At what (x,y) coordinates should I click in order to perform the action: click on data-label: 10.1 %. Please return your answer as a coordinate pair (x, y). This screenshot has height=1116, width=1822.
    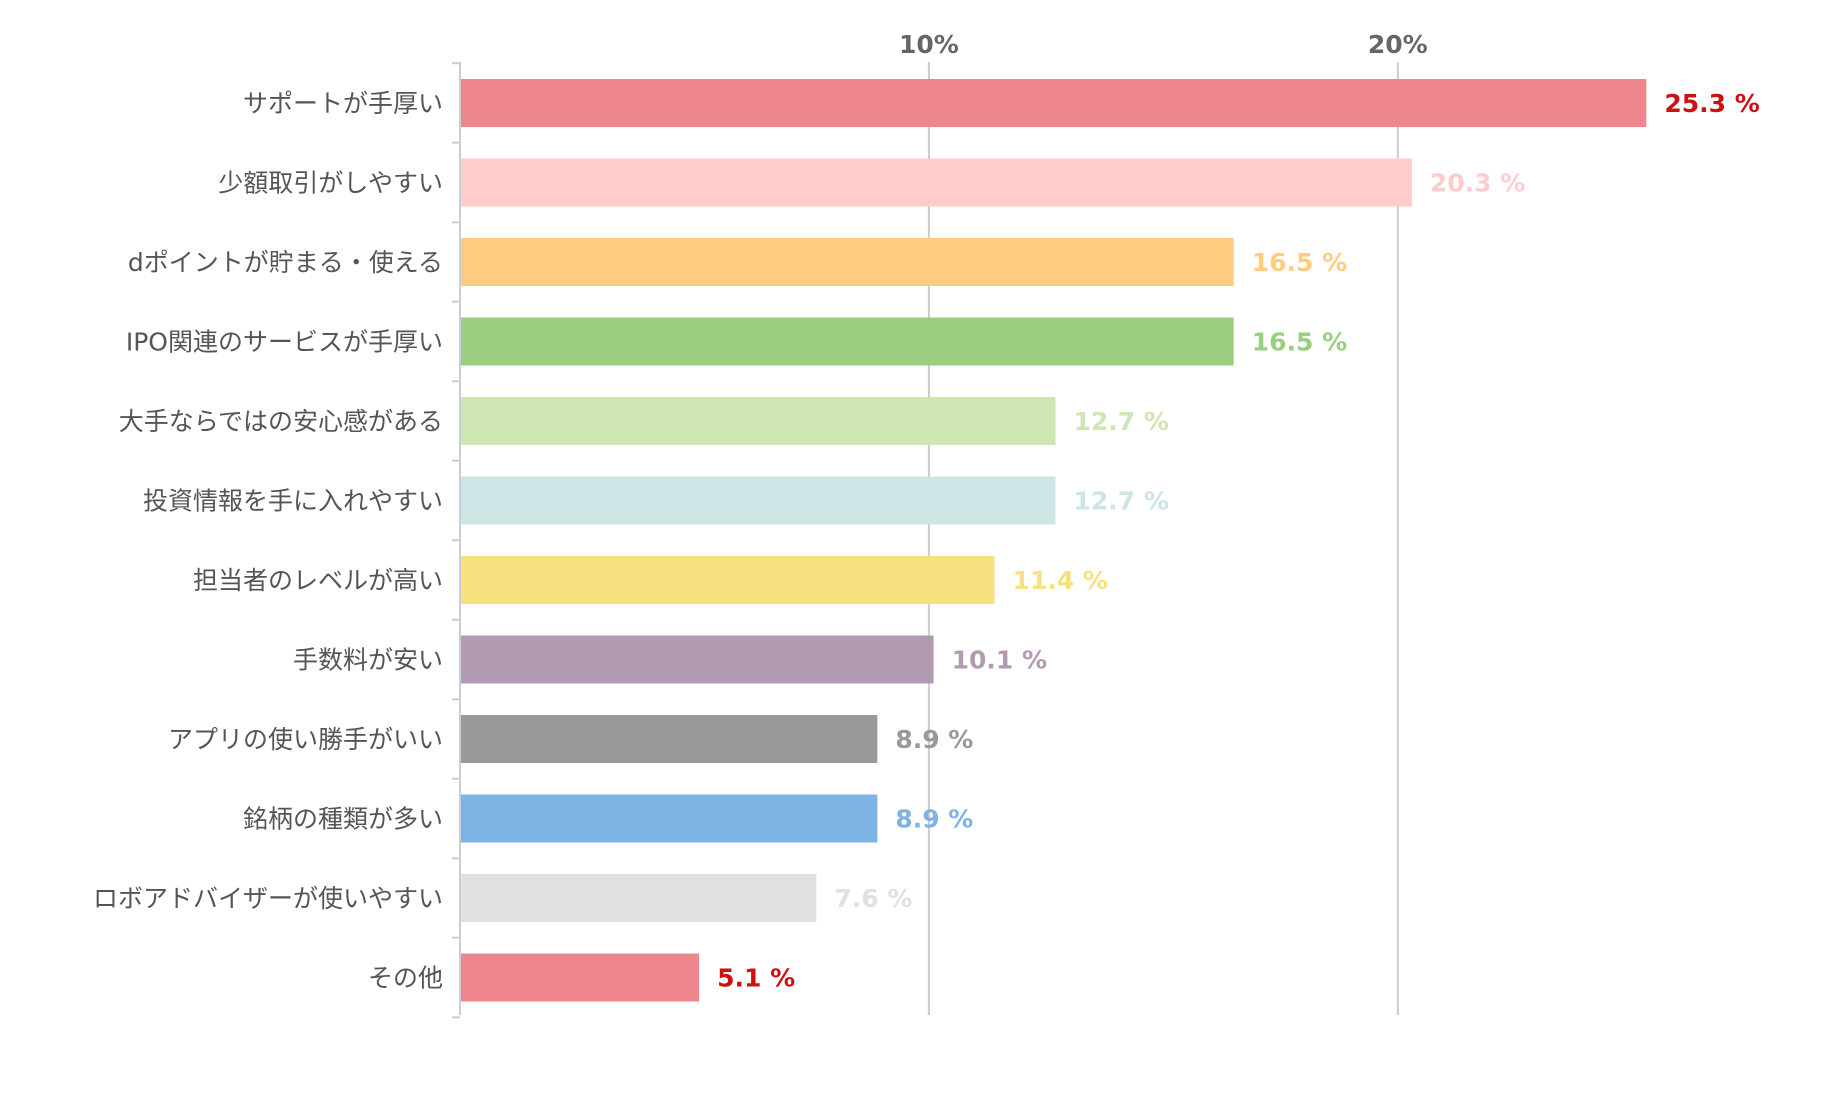
    Looking at the image, I should click on (999, 660).